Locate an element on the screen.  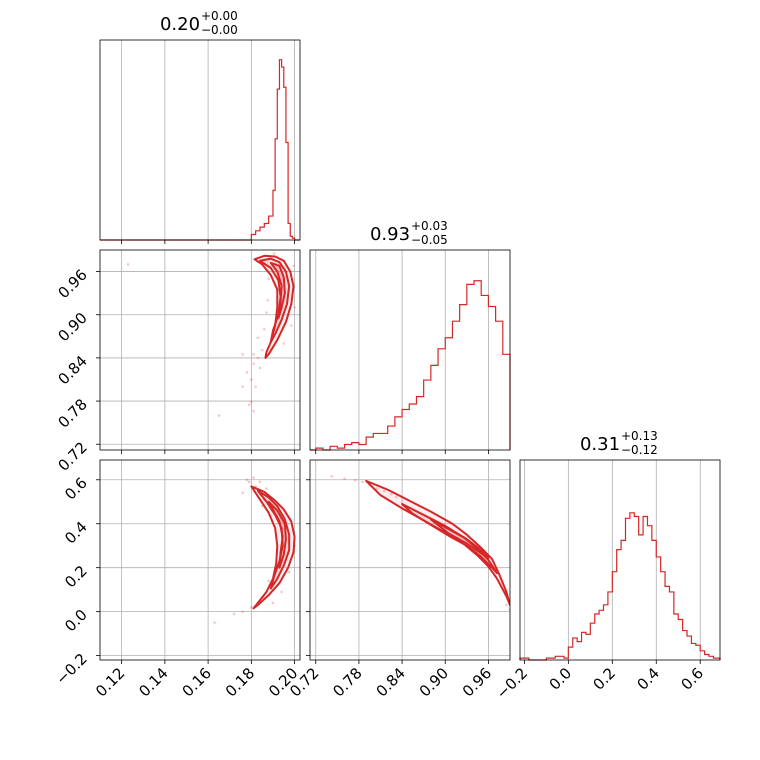
ytick-label-1: 0.90 is located at coordinates (72, 327).